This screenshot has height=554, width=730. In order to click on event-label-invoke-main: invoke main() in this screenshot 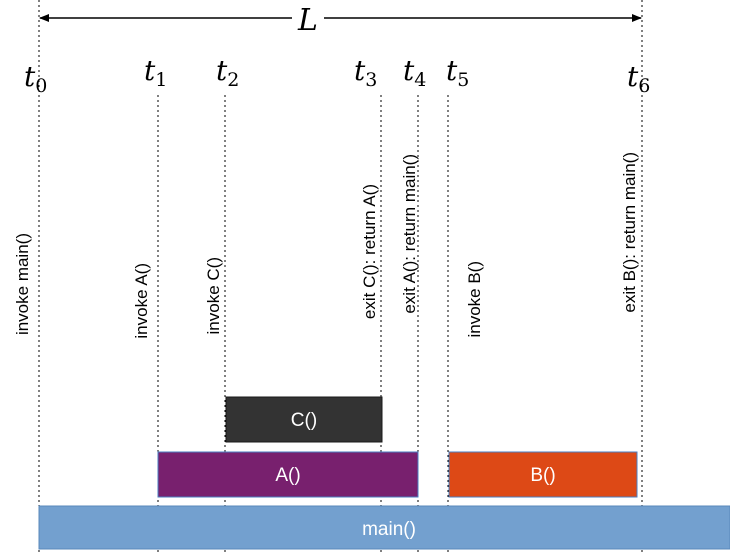, I will do `click(22, 284)`.